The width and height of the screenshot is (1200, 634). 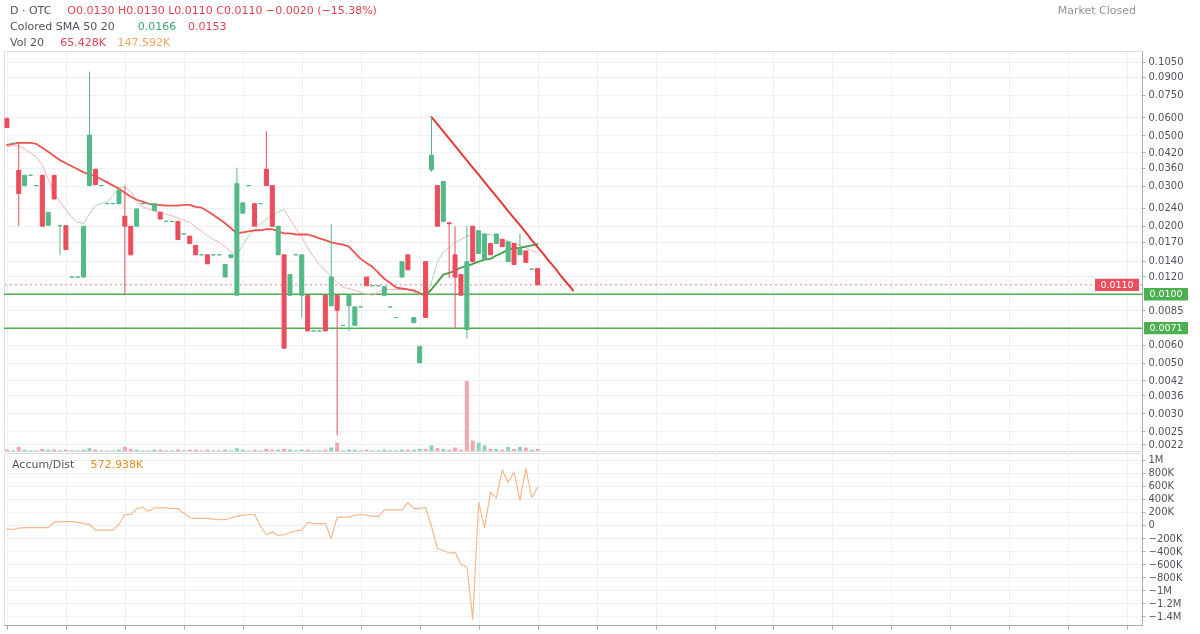 I want to click on y-tick-label: 0.1050, so click(x=1166, y=62).